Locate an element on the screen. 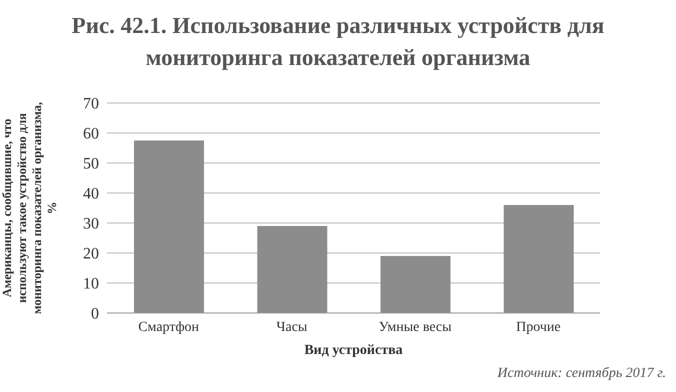 This screenshot has width=676, height=392. y-tick-label: 0 is located at coordinates (95, 314).